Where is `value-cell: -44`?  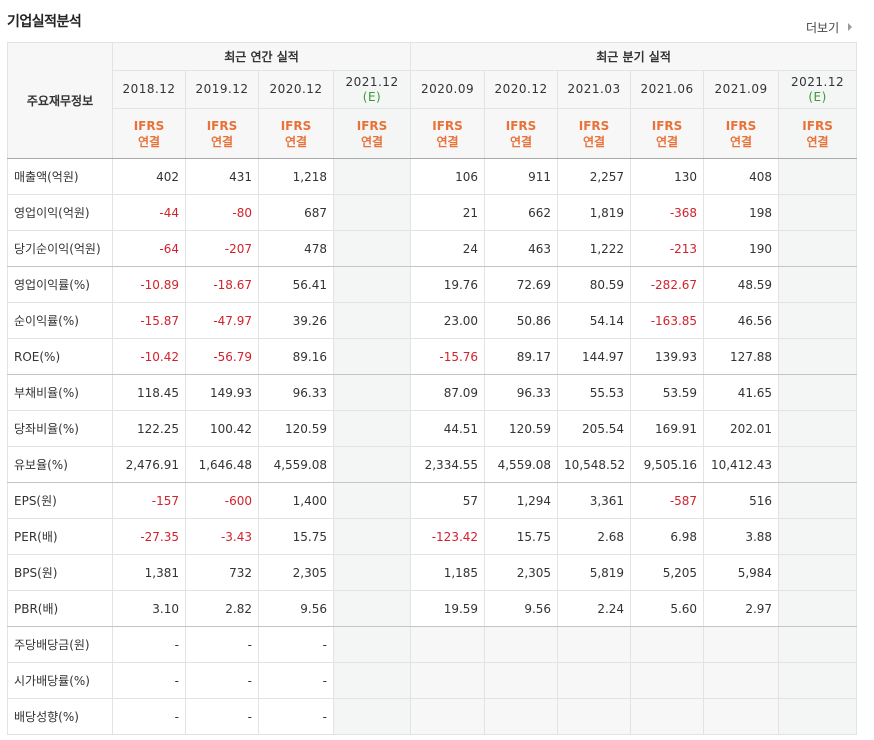
value-cell: -44 is located at coordinates (149, 212).